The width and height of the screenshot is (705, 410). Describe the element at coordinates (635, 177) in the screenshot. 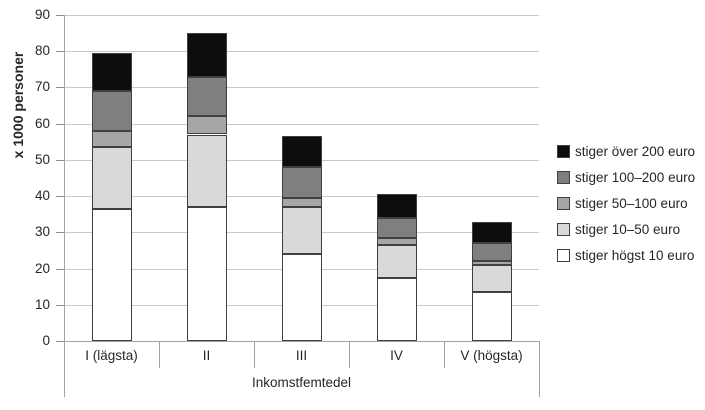

I see `legend-label: stiger 100–200 euro` at that location.